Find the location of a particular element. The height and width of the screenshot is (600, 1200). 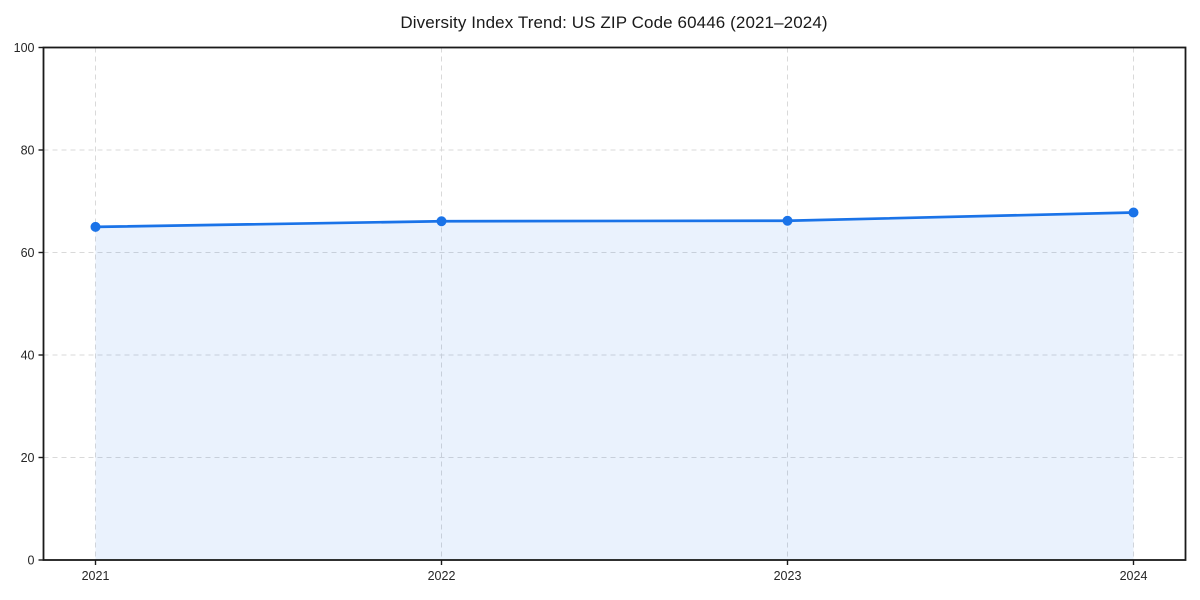

x-tick-label: 2022 is located at coordinates (442, 576).